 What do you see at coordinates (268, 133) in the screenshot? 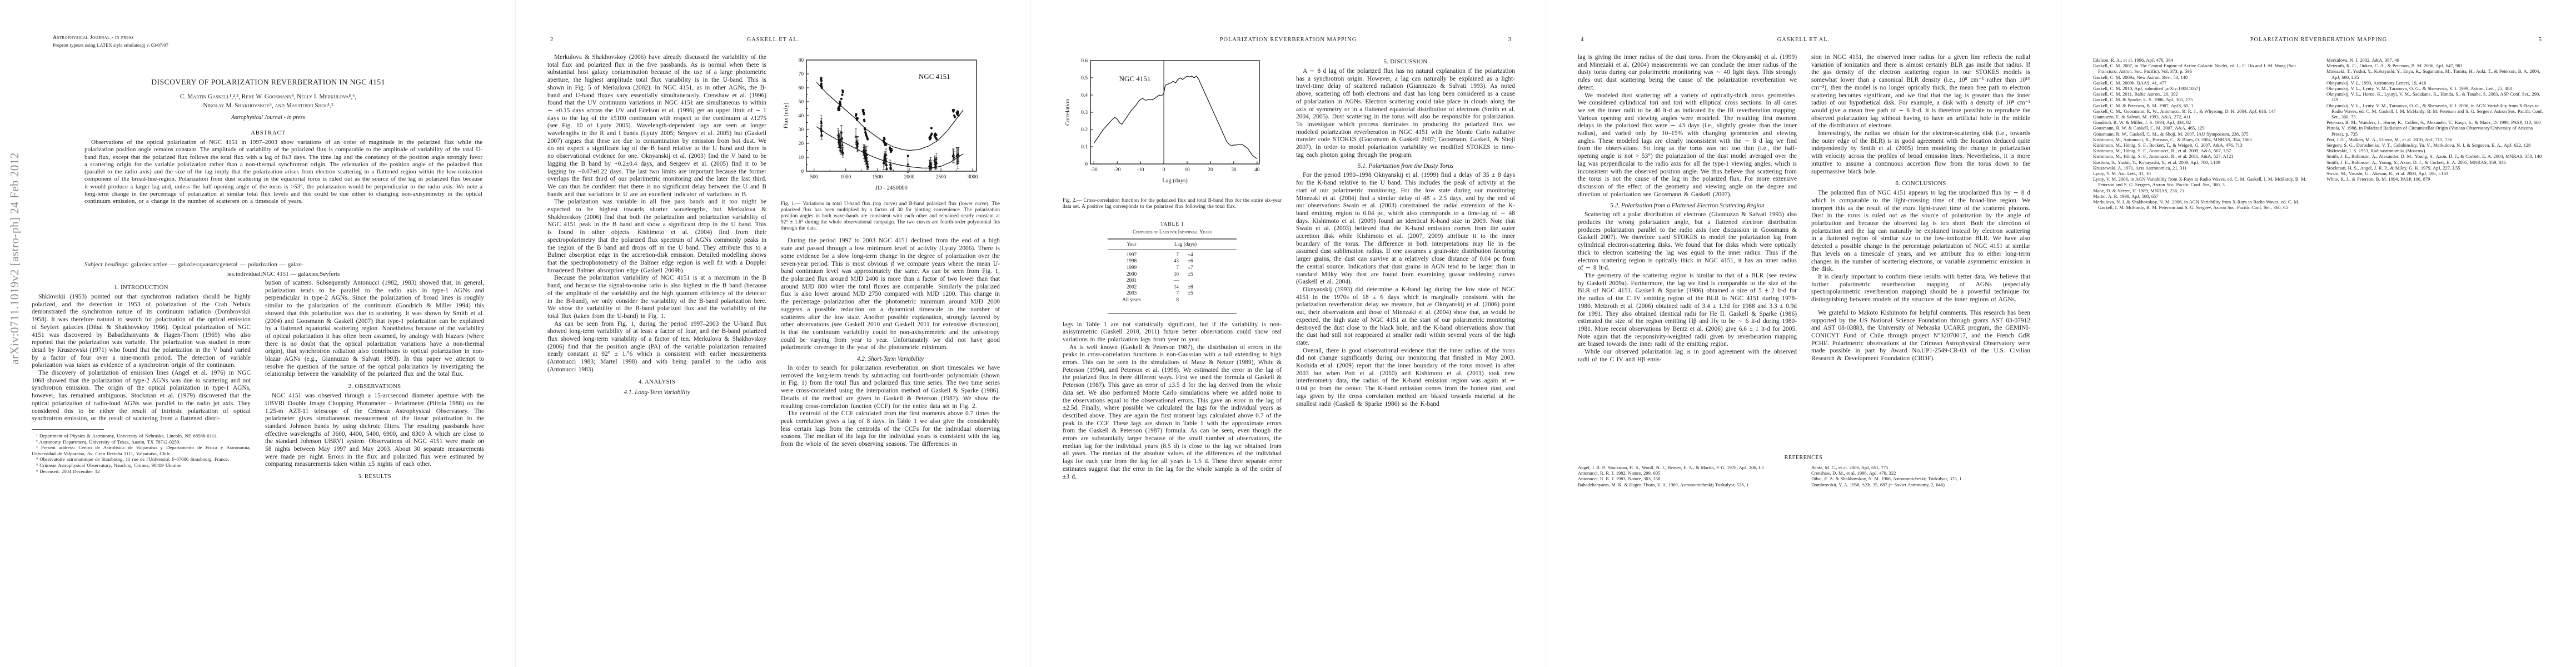
I see `abstract-heading: ABSTRACT` at bounding box center [268, 133].